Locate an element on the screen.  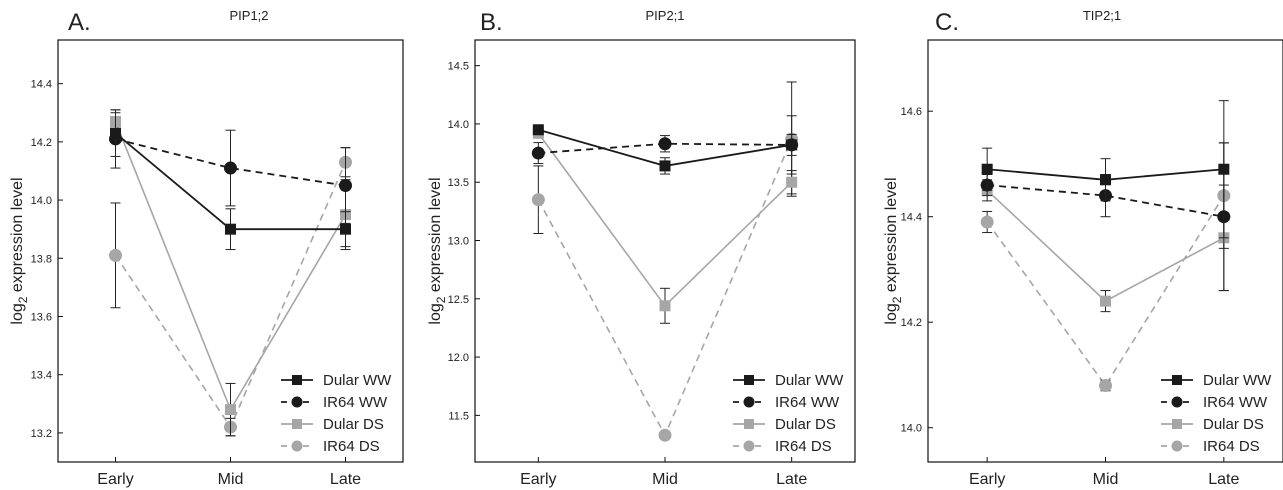
y-tick-label: 13.2 is located at coordinates (41, 434).